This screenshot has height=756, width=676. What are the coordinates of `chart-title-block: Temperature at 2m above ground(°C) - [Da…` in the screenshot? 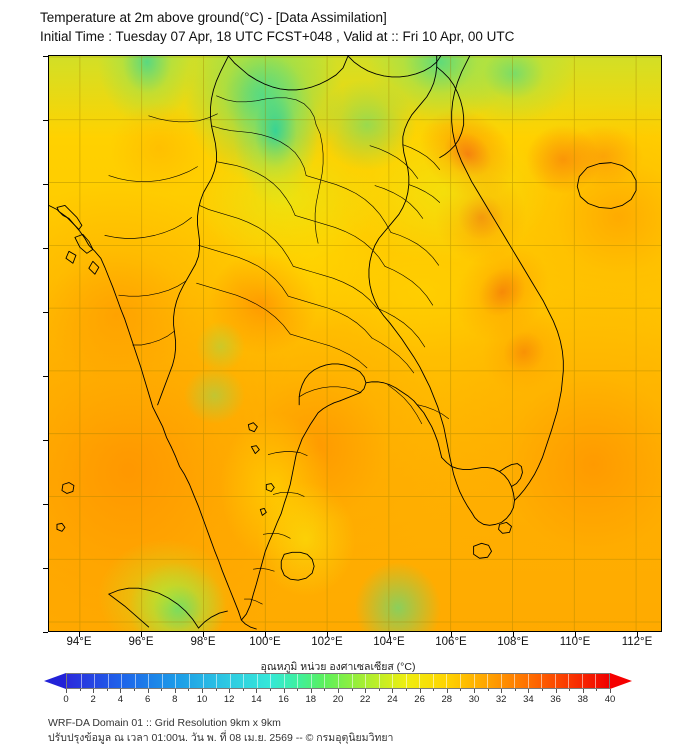 It's located at (350, 27).